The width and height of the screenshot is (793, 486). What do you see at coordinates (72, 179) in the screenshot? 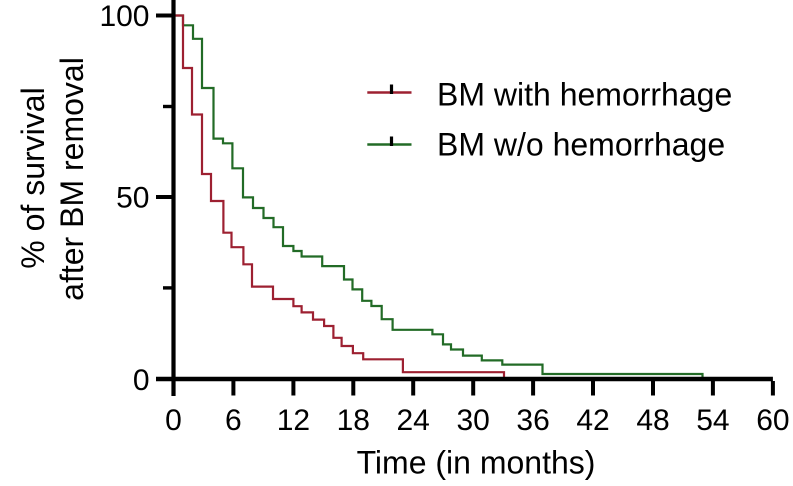
I see `svg-text: after BM removal` at bounding box center [72, 179].